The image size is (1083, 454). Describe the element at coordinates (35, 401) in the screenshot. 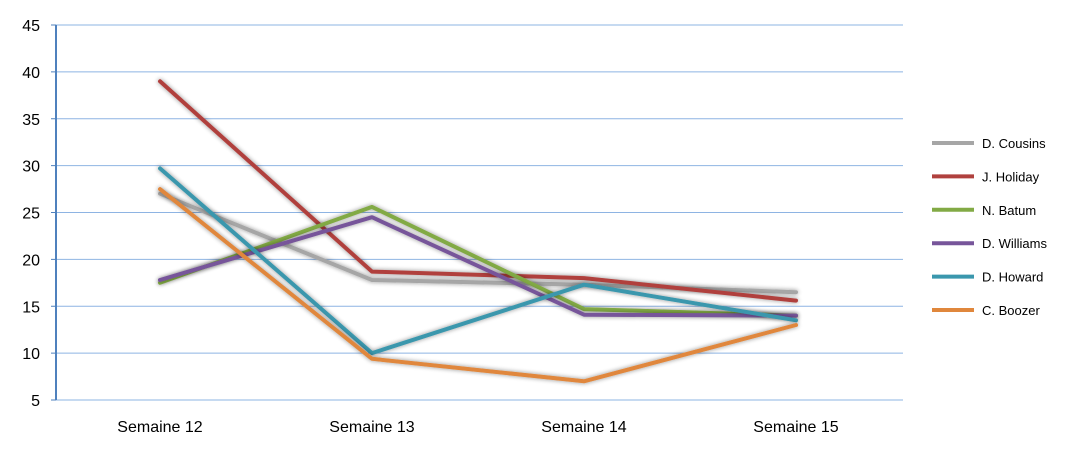

I see `y-tick-label: 5` at that location.